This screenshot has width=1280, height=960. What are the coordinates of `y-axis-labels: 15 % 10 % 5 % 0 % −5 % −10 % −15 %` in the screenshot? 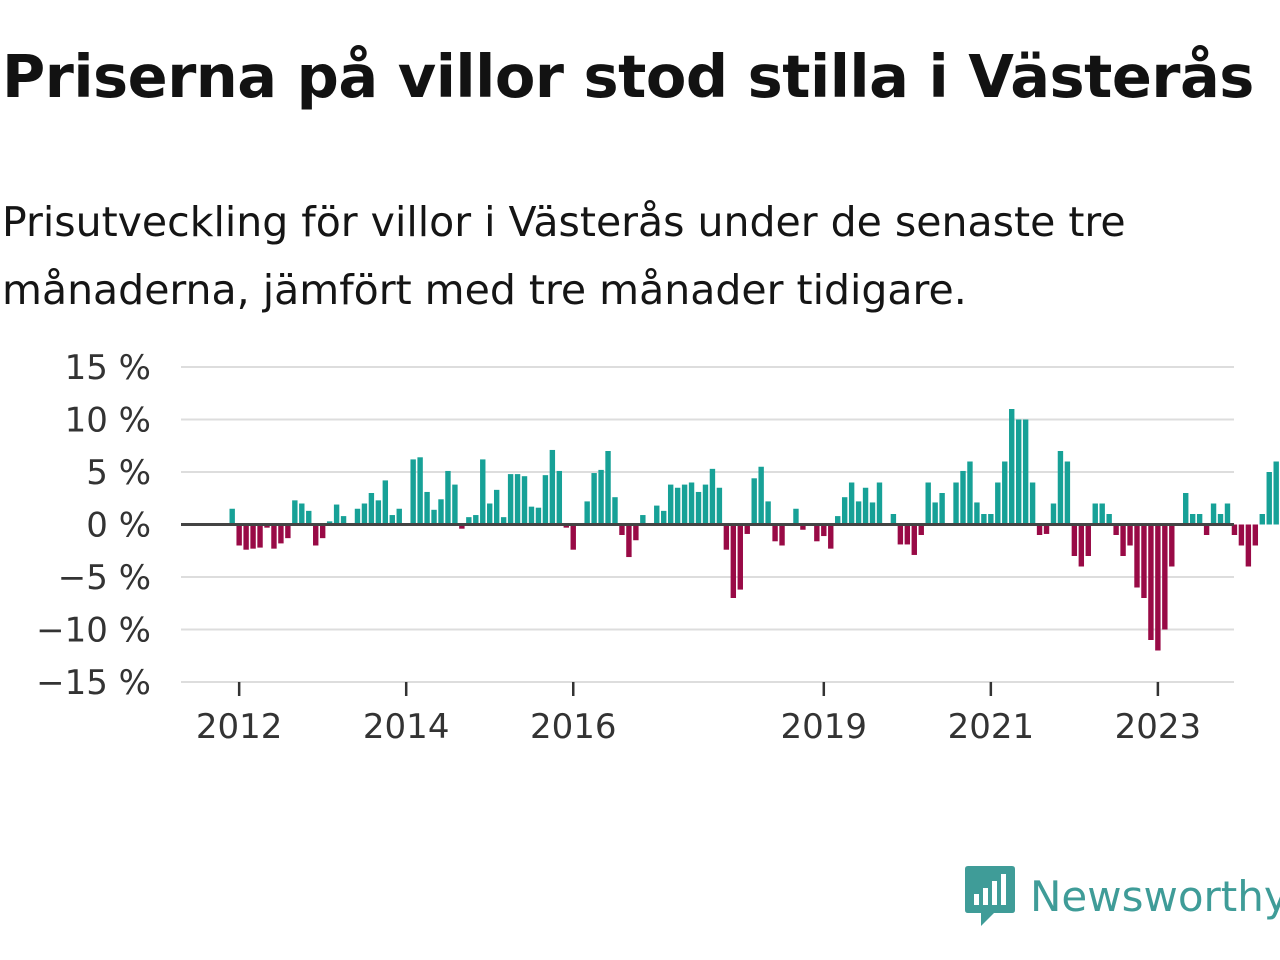 It's located at (93, 525).